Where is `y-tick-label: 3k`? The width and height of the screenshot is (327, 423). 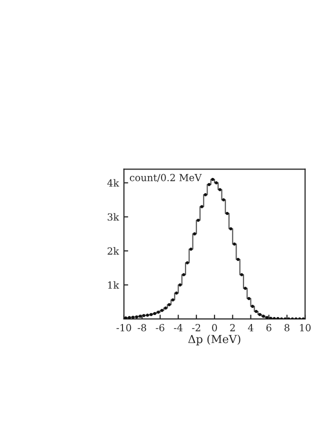 y-tick-label: 3k is located at coordinates (114, 217).